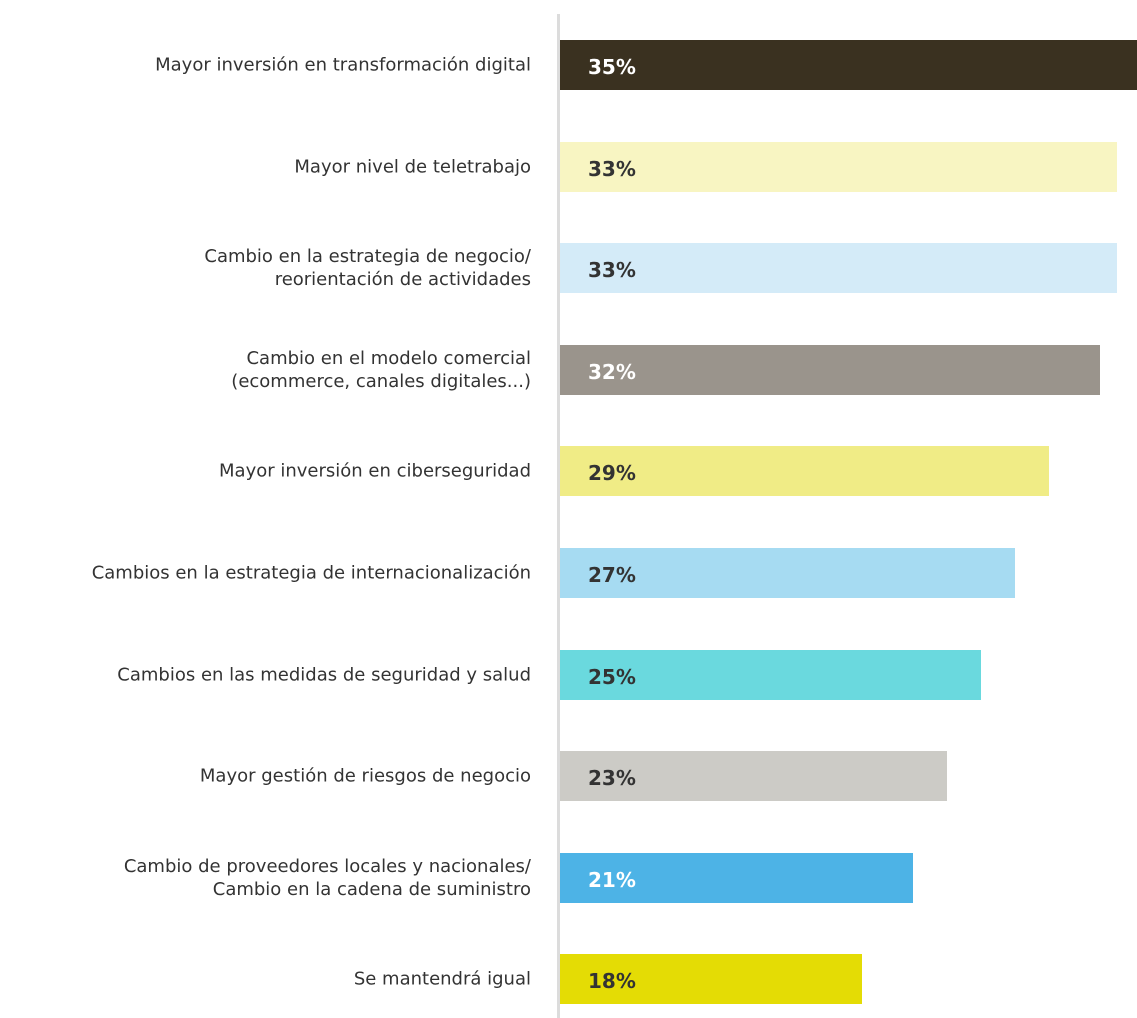 The image size is (1137, 1018). I want to click on value-label: 18%, so click(612, 981).